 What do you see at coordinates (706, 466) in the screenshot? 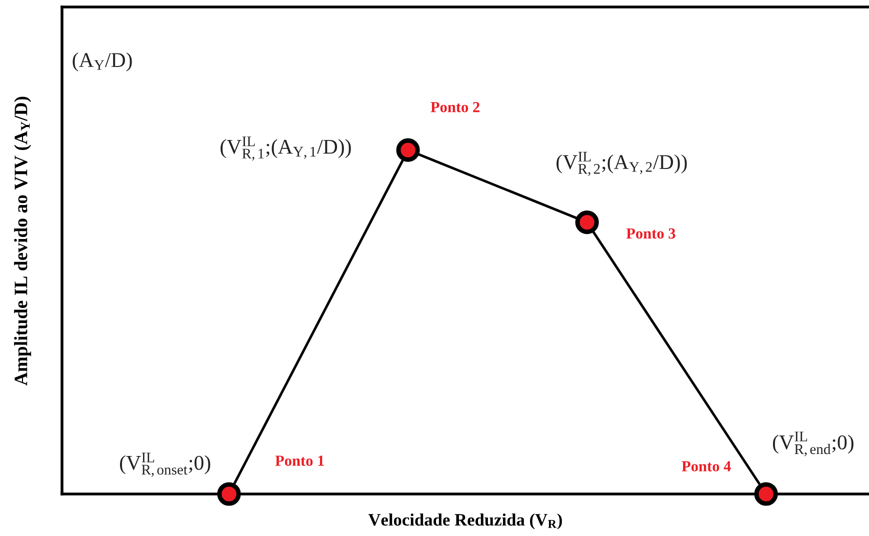
I see `annotation: Ponto 4` at bounding box center [706, 466].